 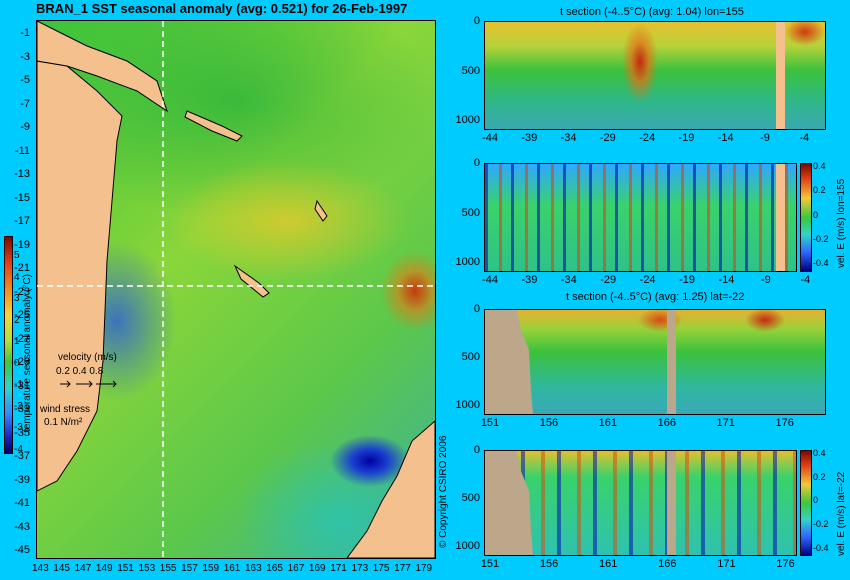 I want to click on panel1-x-tick: -9, so click(x=765, y=138).